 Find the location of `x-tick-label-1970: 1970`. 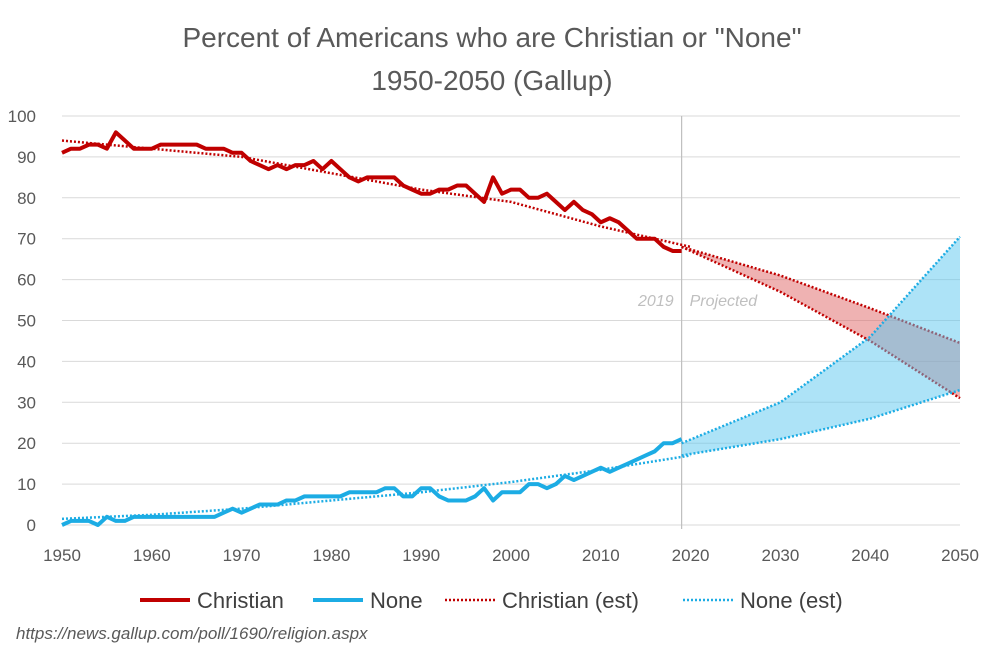

x-tick-label-1970: 1970 is located at coordinates (242, 555).